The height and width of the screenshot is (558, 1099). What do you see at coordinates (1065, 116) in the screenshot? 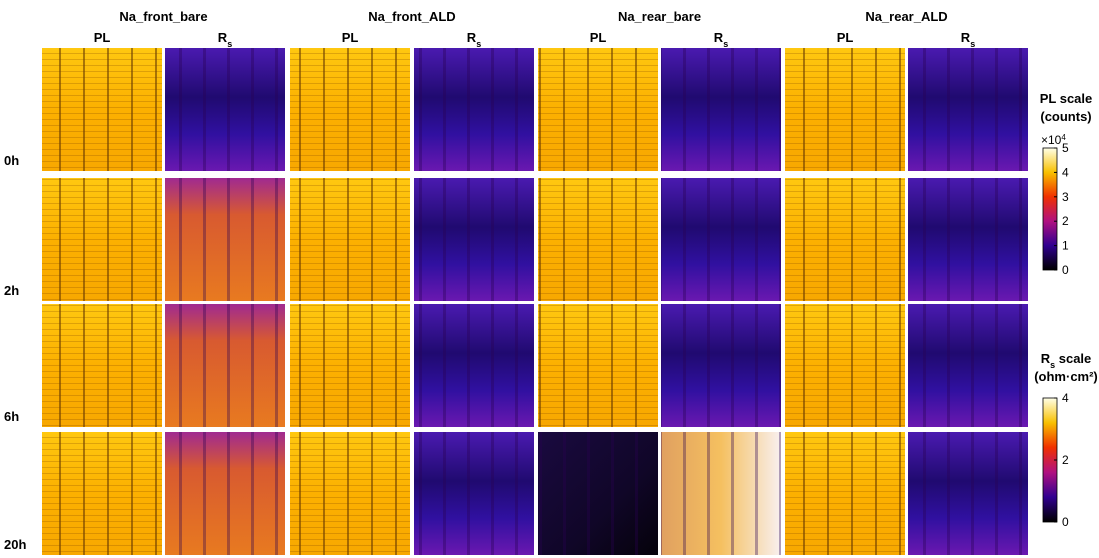
I see `colorbar-unit: (counts)` at bounding box center [1065, 116].